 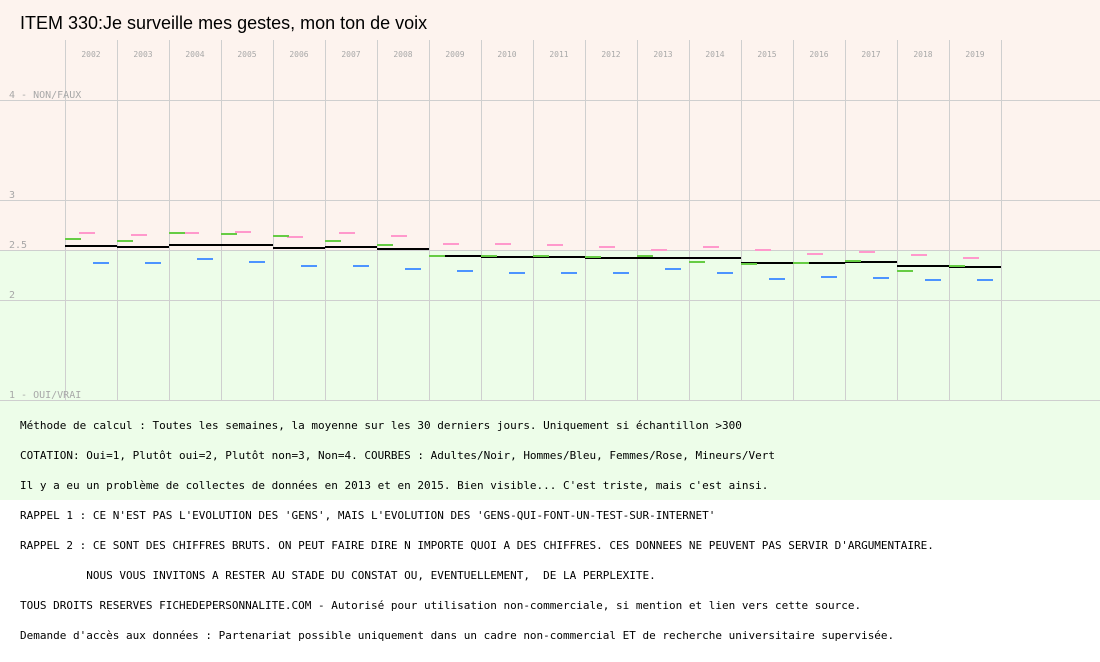 What do you see at coordinates (454, 54) in the screenshot?
I see `x-tick-label: 2009` at bounding box center [454, 54].